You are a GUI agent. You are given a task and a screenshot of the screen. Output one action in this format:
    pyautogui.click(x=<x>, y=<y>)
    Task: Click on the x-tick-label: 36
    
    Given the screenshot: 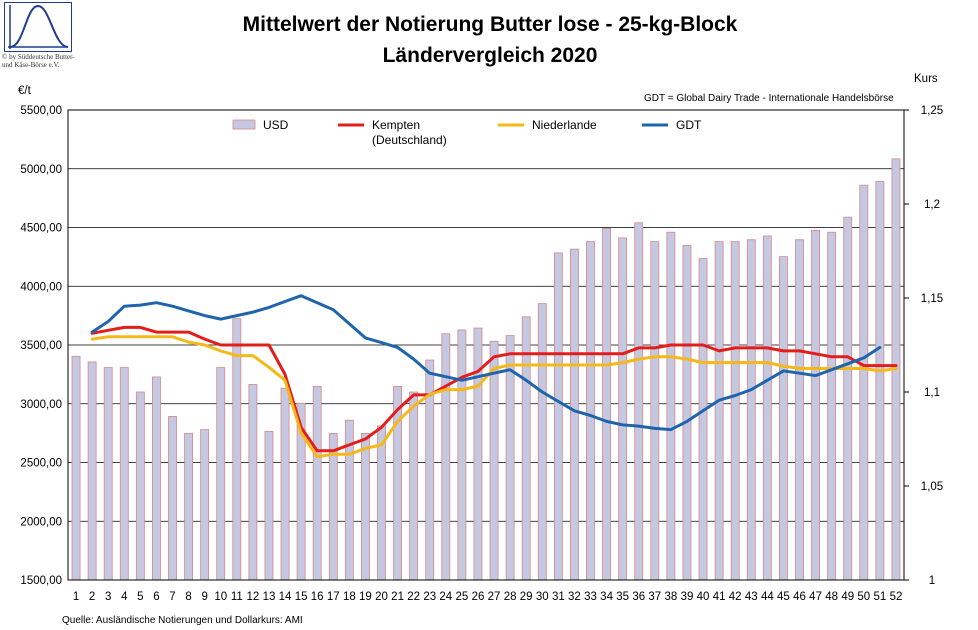 What is the action you would take?
    pyautogui.click(x=638, y=597)
    